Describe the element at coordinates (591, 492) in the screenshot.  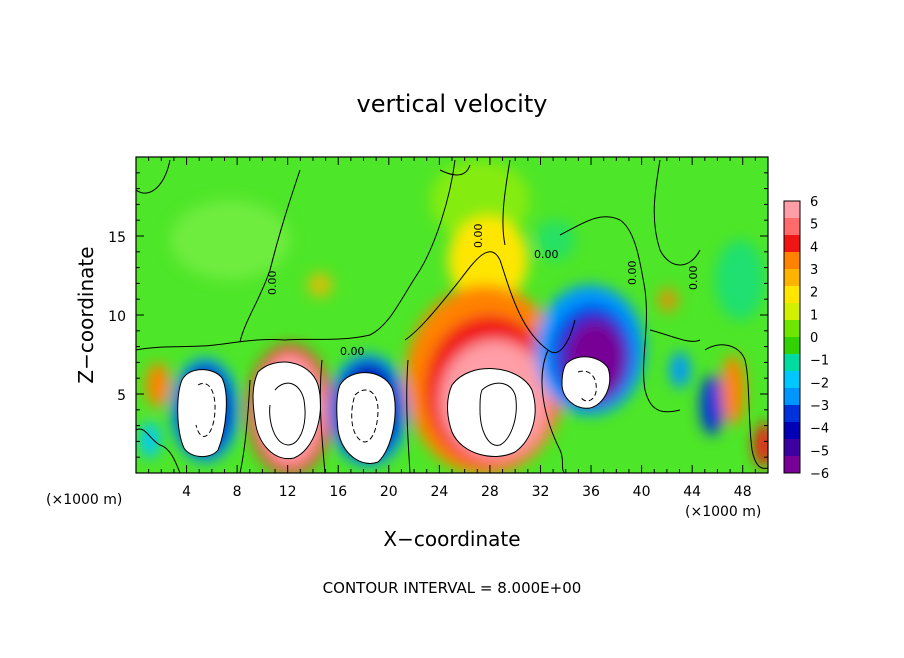
I see `x-tick-label: 36` at that location.